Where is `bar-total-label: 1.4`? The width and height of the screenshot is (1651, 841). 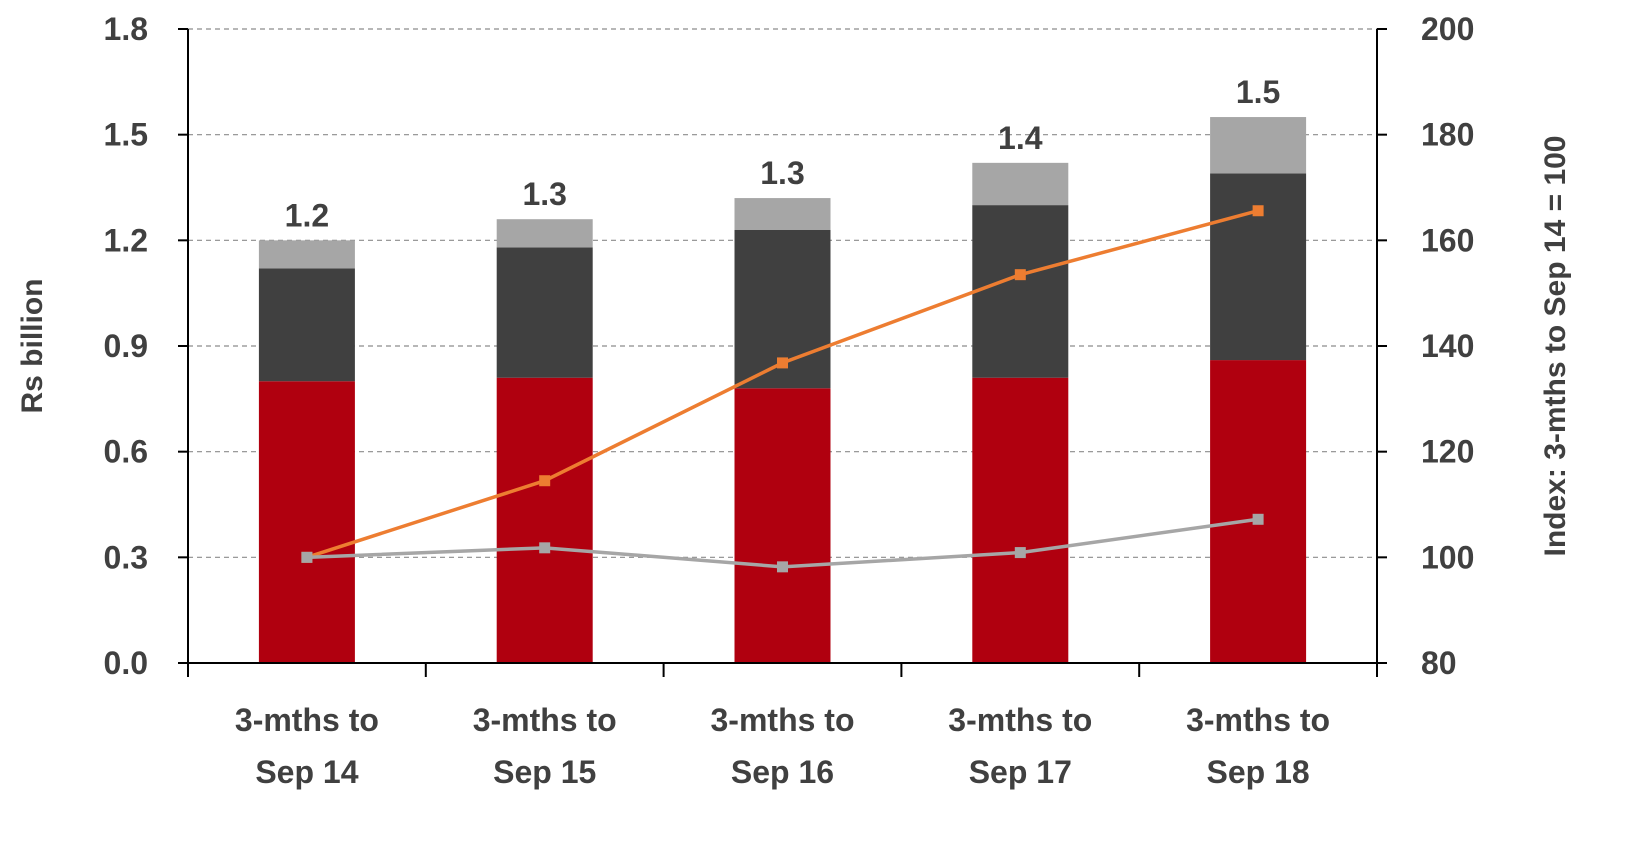 bar-total-label: 1.4 is located at coordinates (1020, 138).